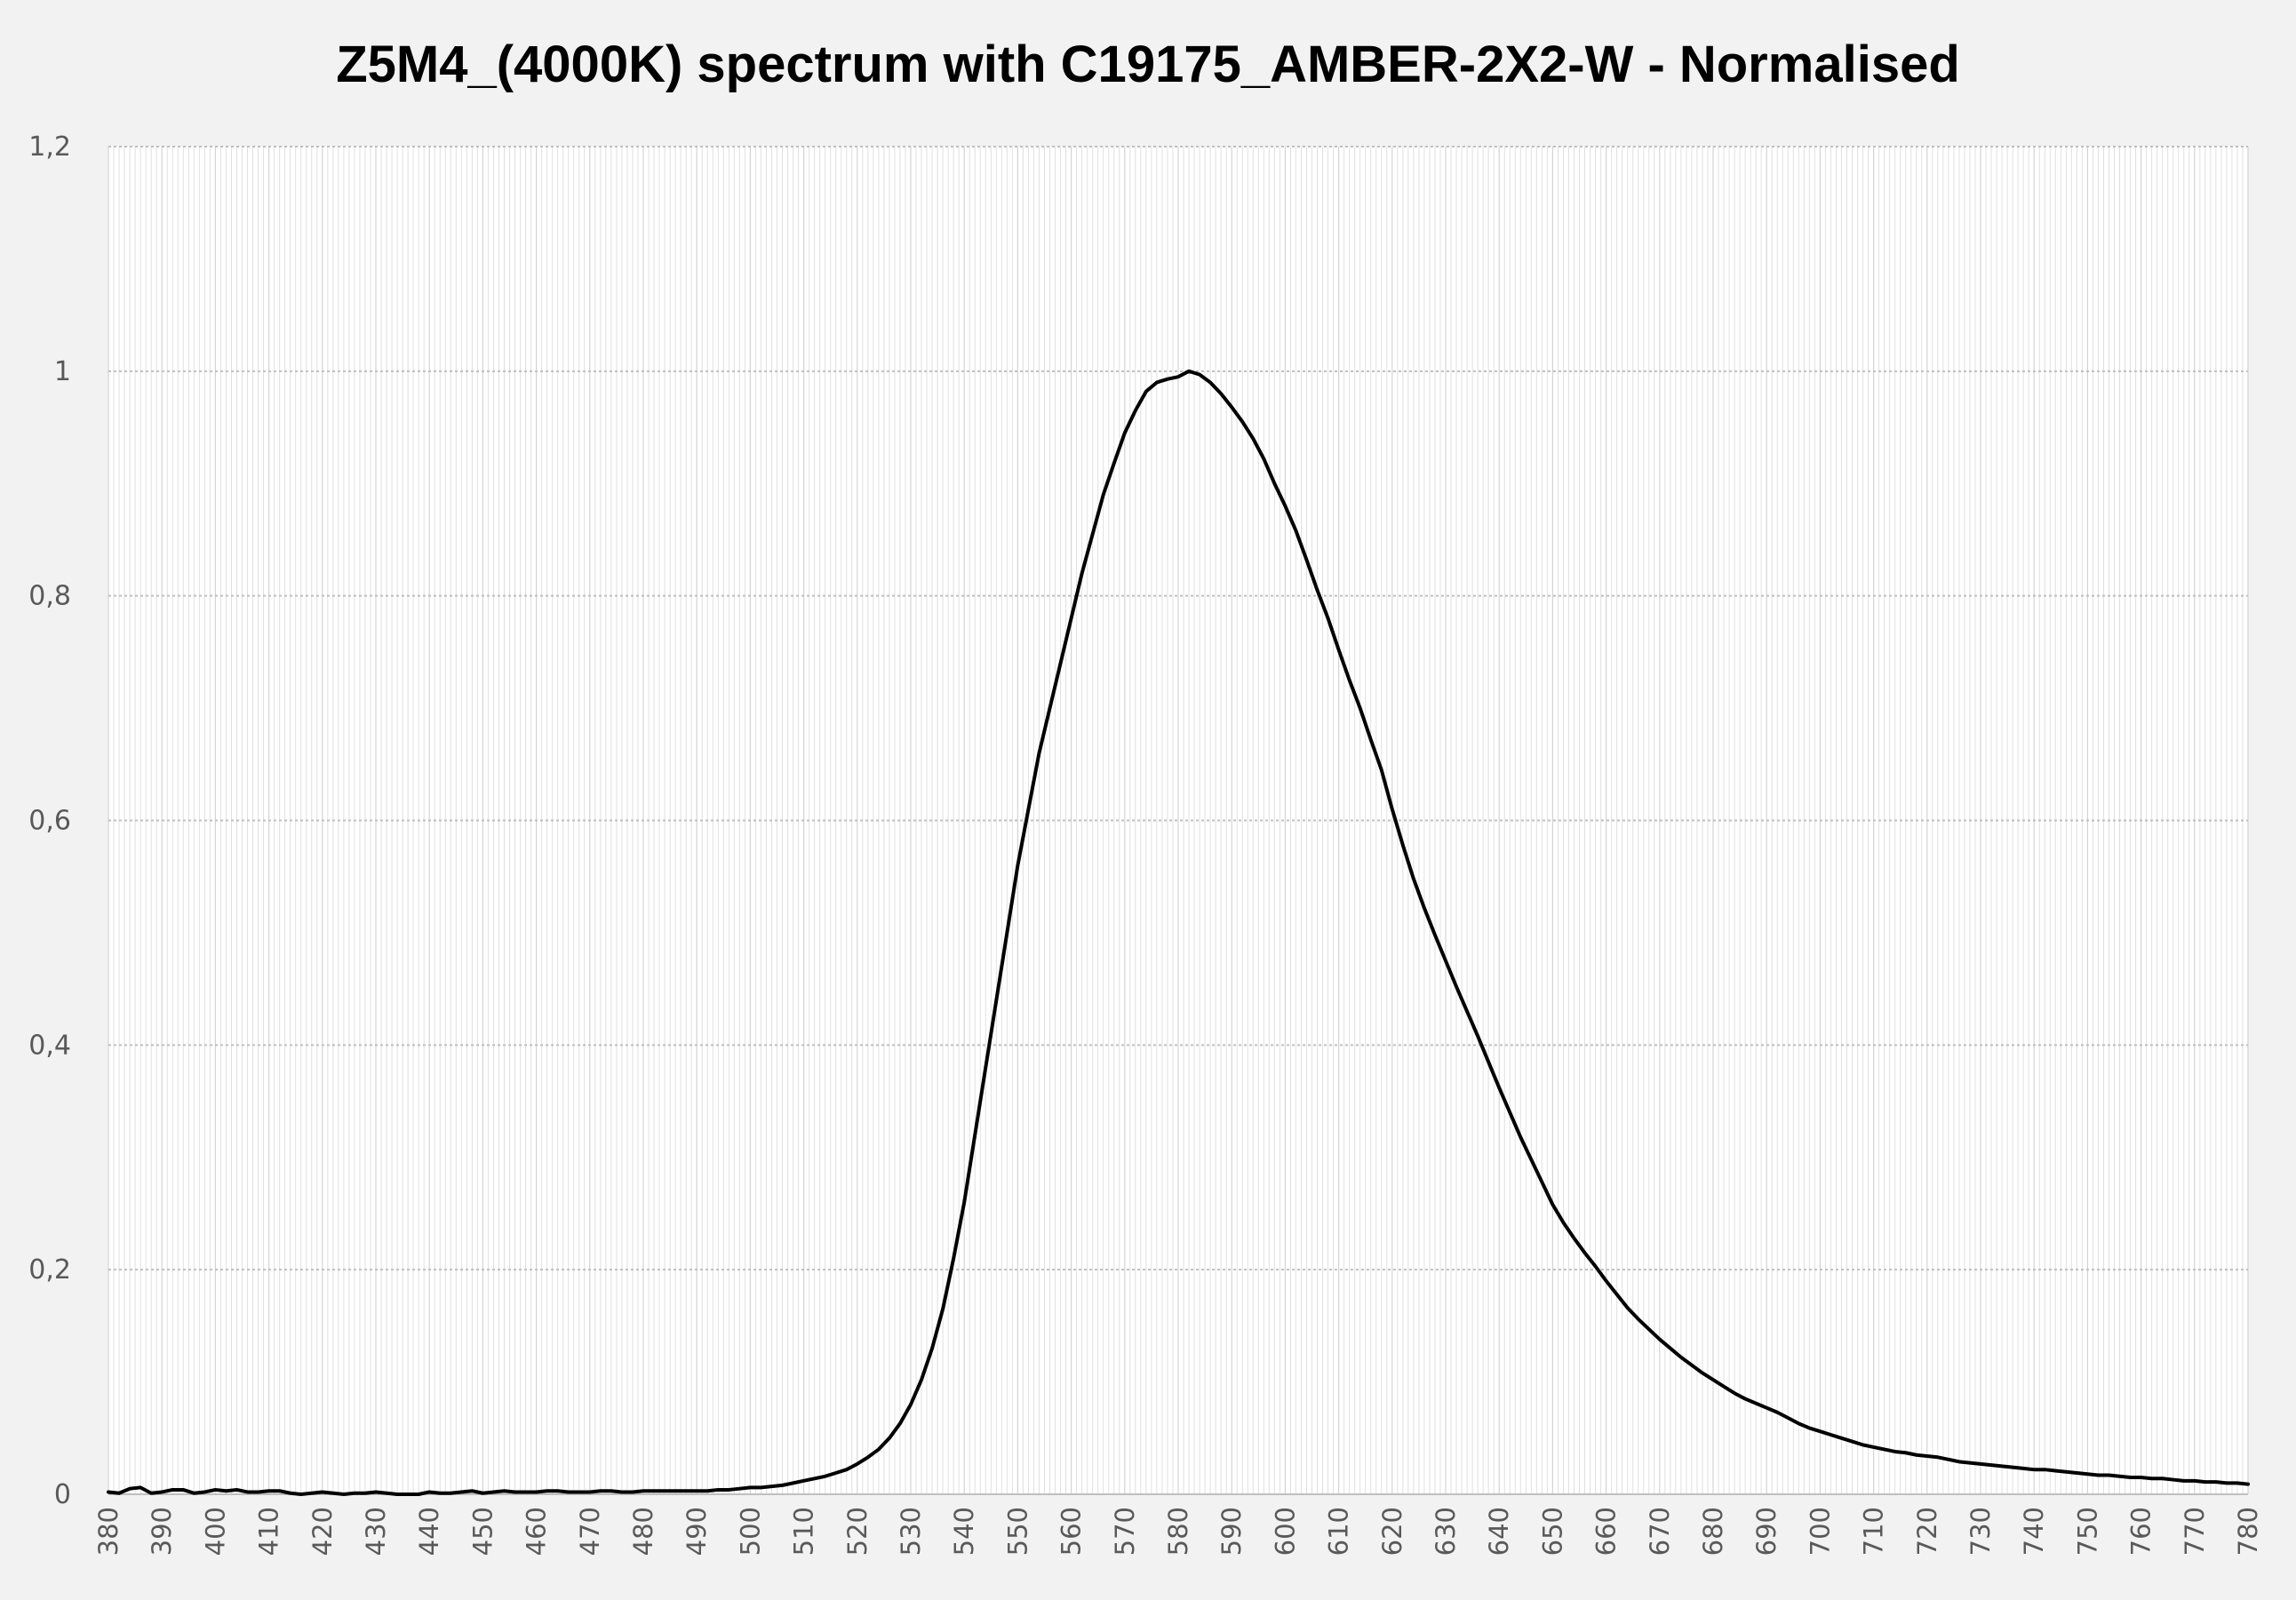  I want to click on x-tick-label: 750, so click(2087, 1531).